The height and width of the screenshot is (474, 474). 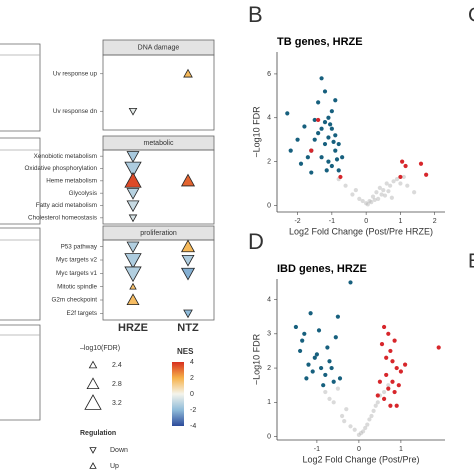 What do you see at coordinates (82, 313) in the screenshot?
I see `pathway-label: E2f targets` at bounding box center [82, 313].